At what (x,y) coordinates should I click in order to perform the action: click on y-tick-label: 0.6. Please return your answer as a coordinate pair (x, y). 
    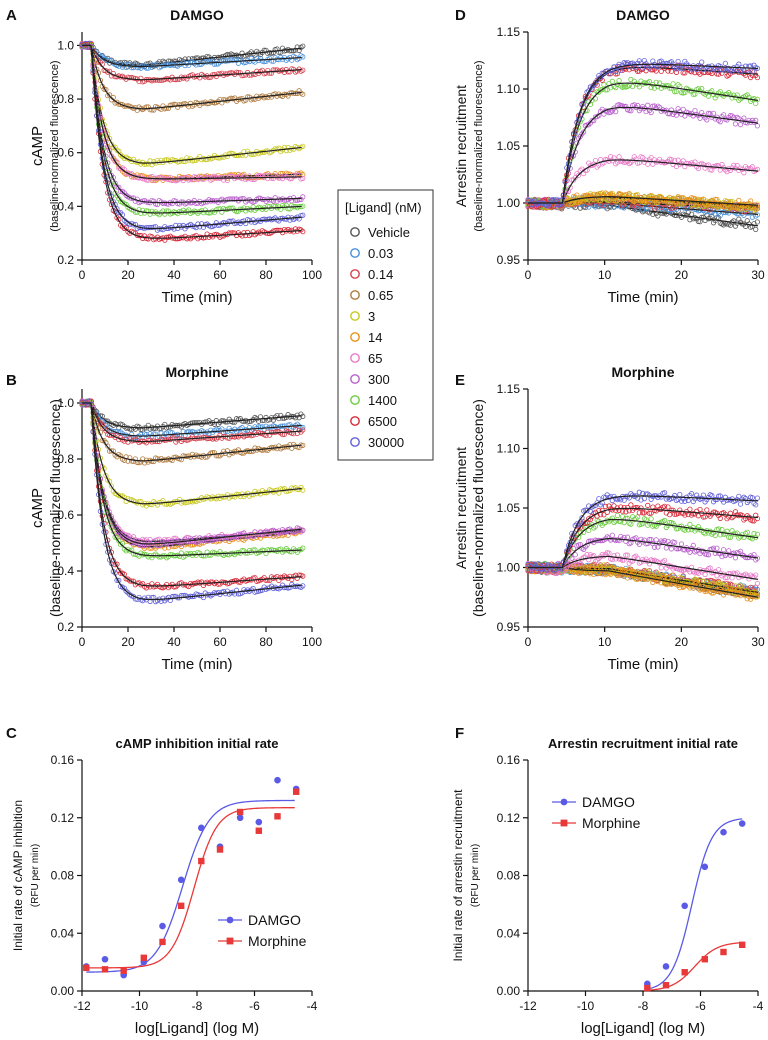
    Looking at the image, I should click on (65, 515).